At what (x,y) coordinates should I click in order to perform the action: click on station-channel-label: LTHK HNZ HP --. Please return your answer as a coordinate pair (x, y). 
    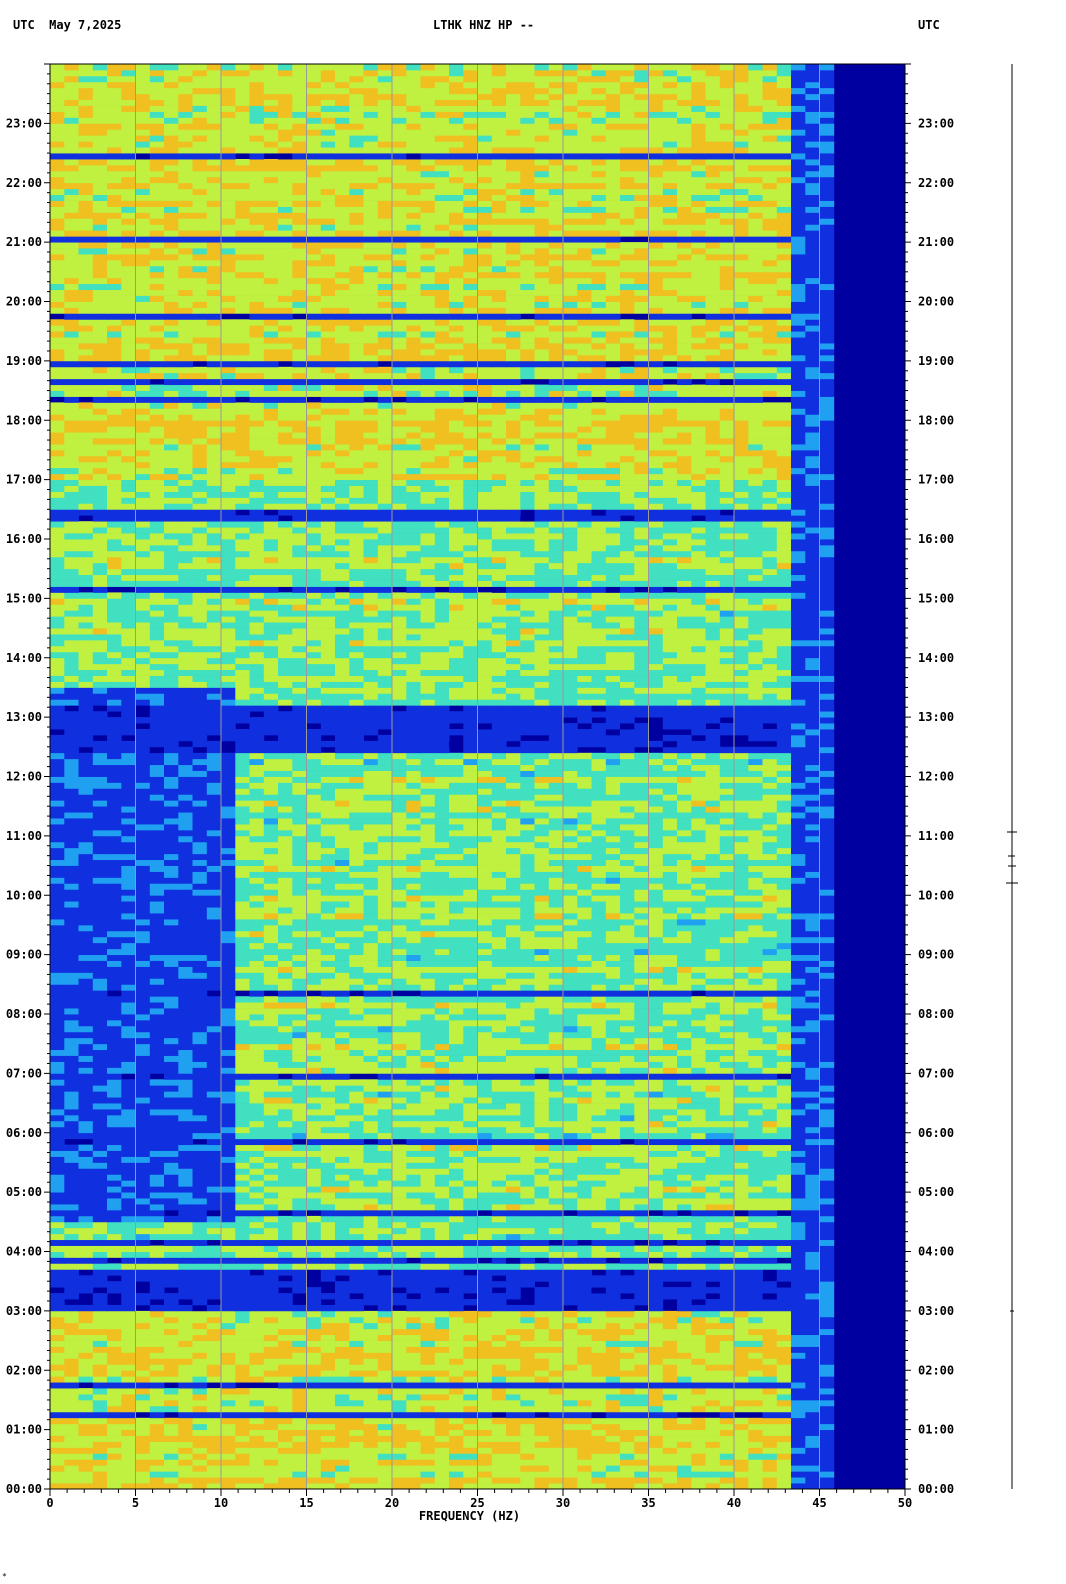
    Looking at the image, I should click on (484, 25).